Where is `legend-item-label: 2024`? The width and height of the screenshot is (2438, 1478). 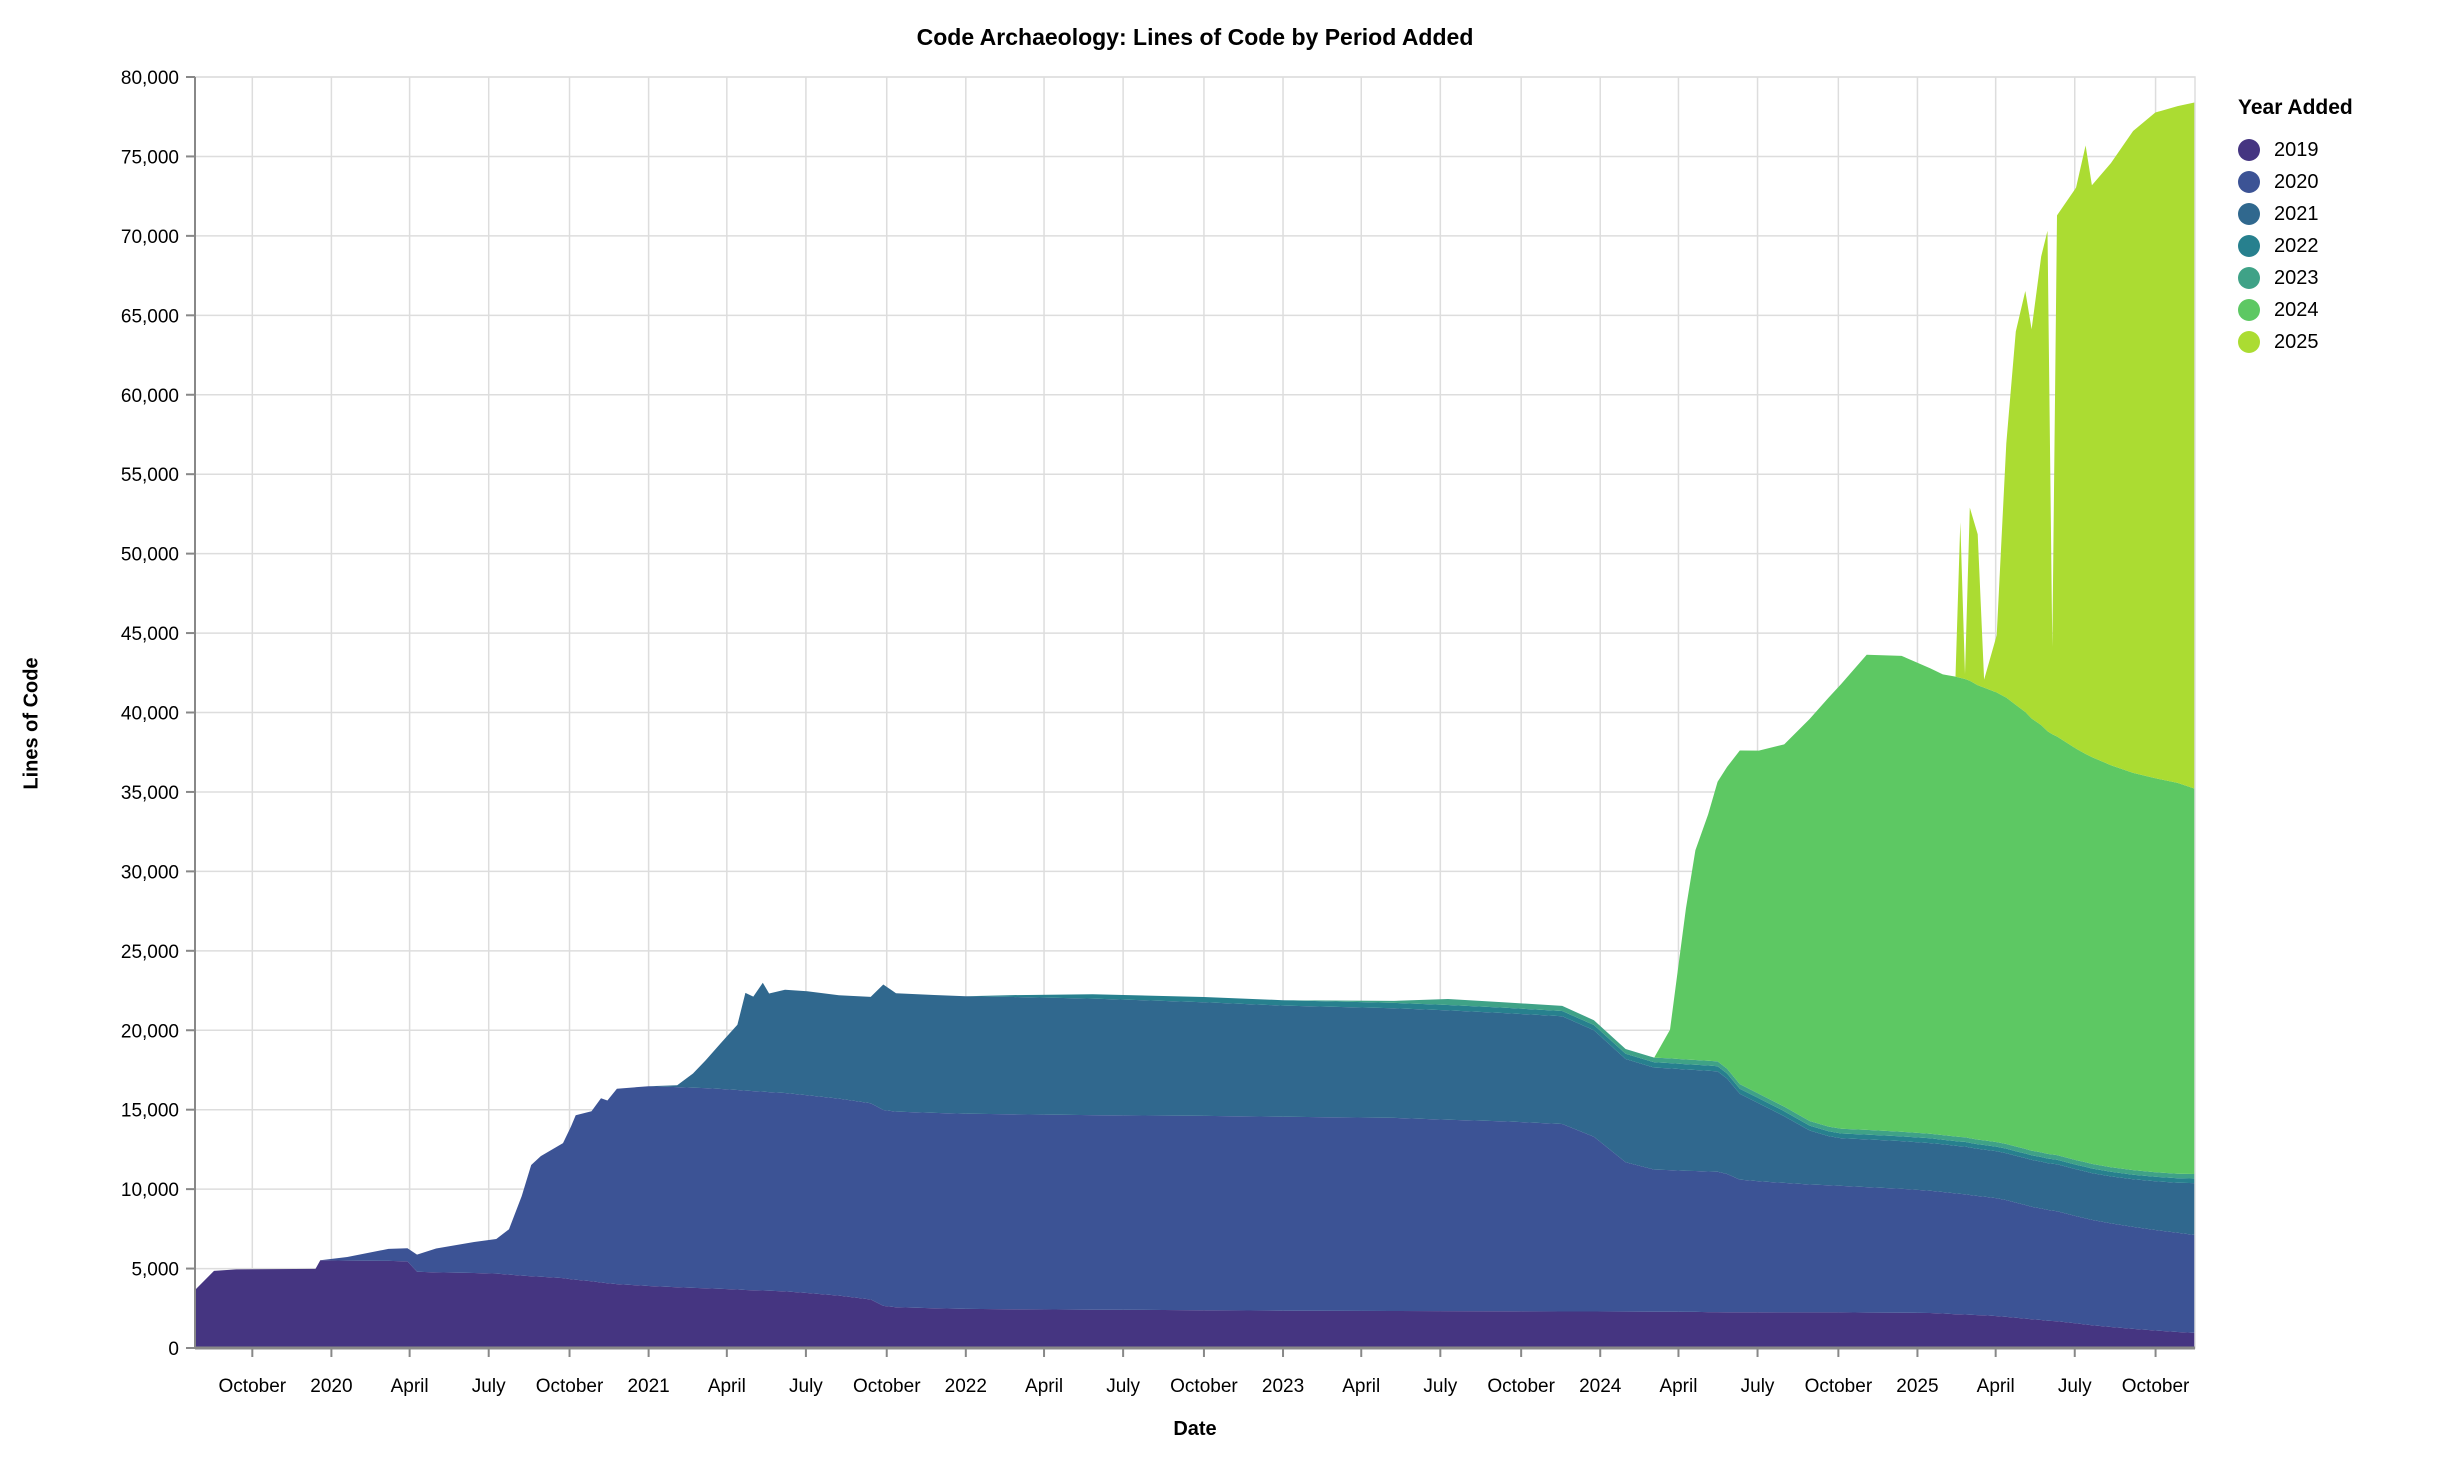 legend-item-label: 2024 is located at coordinates (2296, 309).